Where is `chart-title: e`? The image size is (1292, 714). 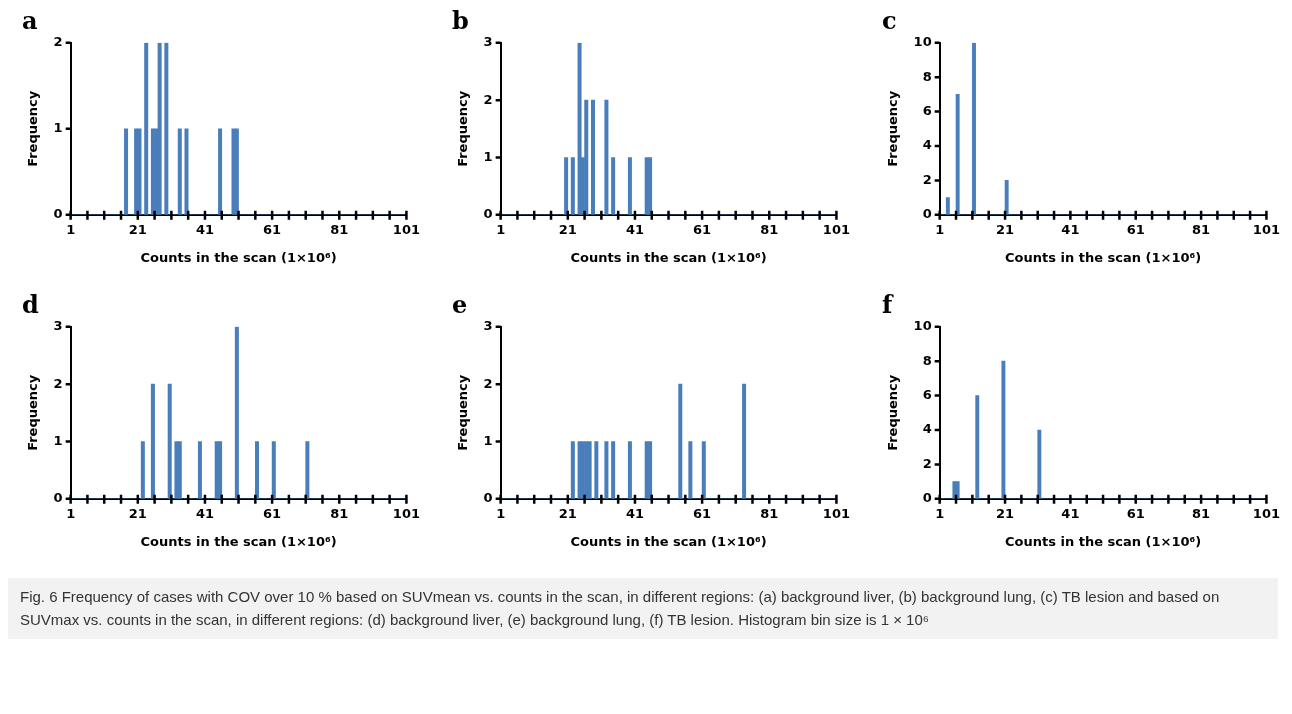
chart-title: e is located at coordinates (460, 304).